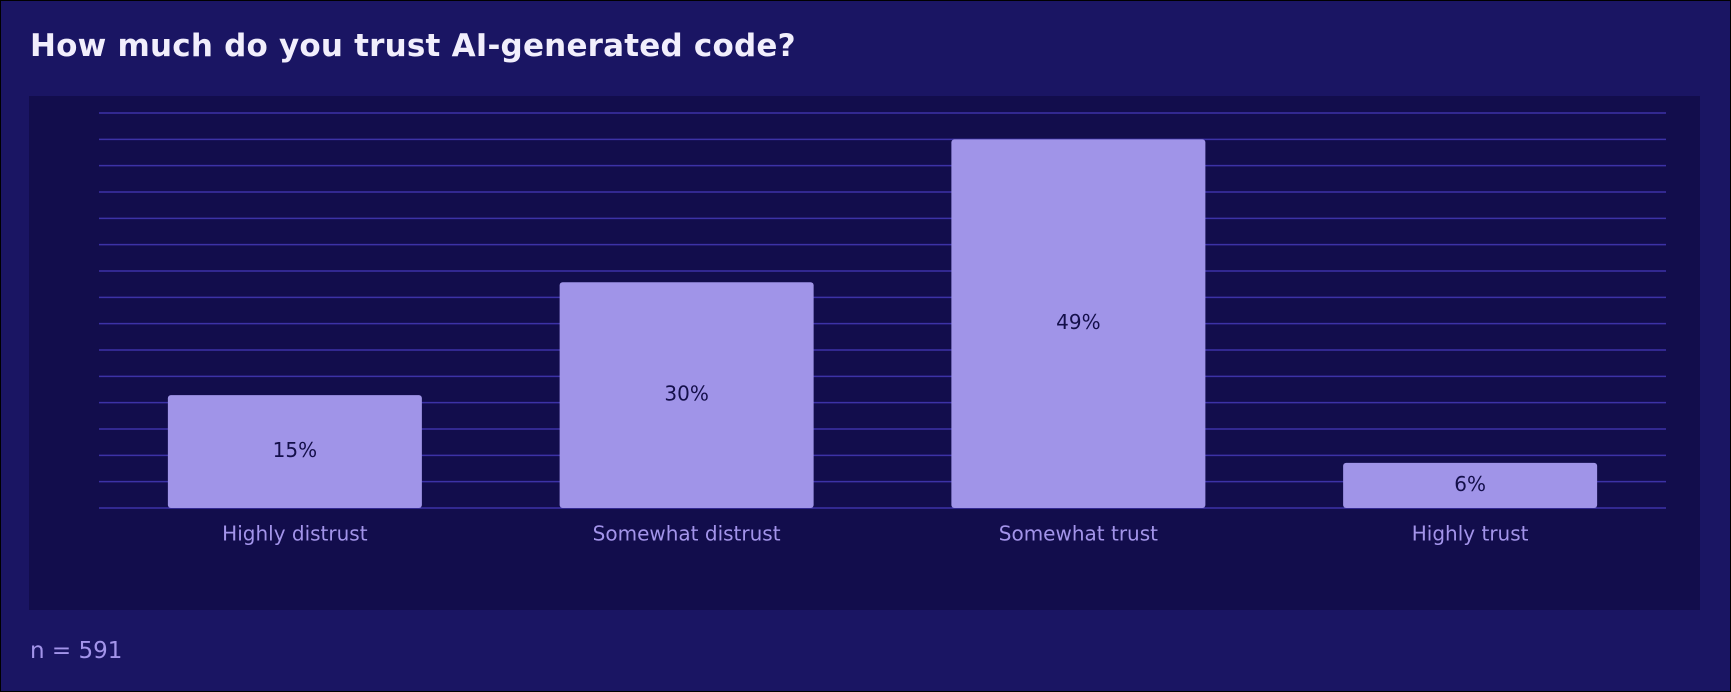  What do you see at coordinates (1470, 534) in the screenshot?
I see `x-tick-label: Highly trust` at bounding box center [1470, 534].